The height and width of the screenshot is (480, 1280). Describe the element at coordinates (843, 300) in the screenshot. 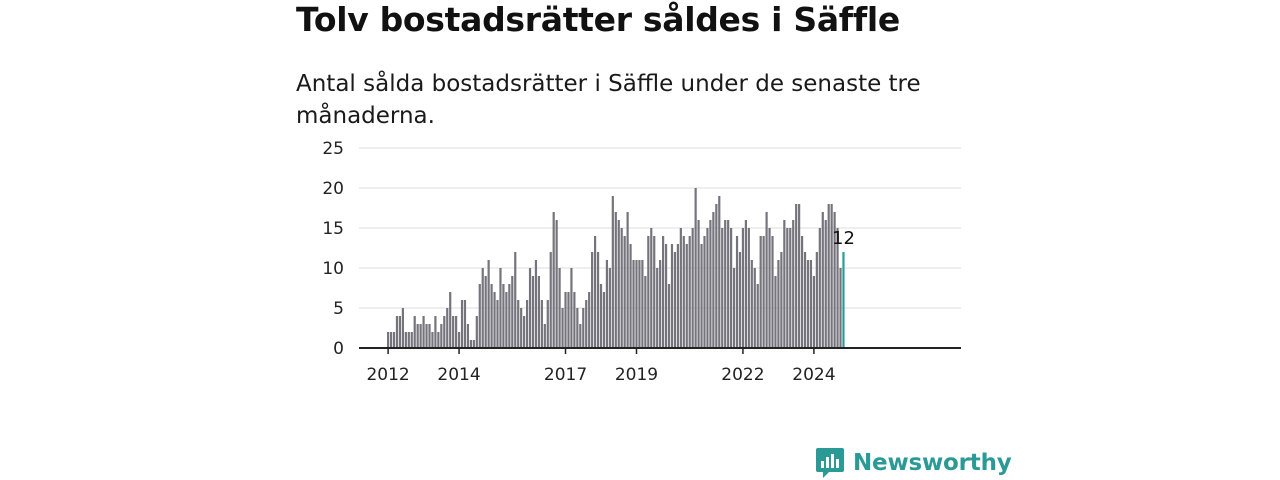

I see `bar-highlight` at that location.